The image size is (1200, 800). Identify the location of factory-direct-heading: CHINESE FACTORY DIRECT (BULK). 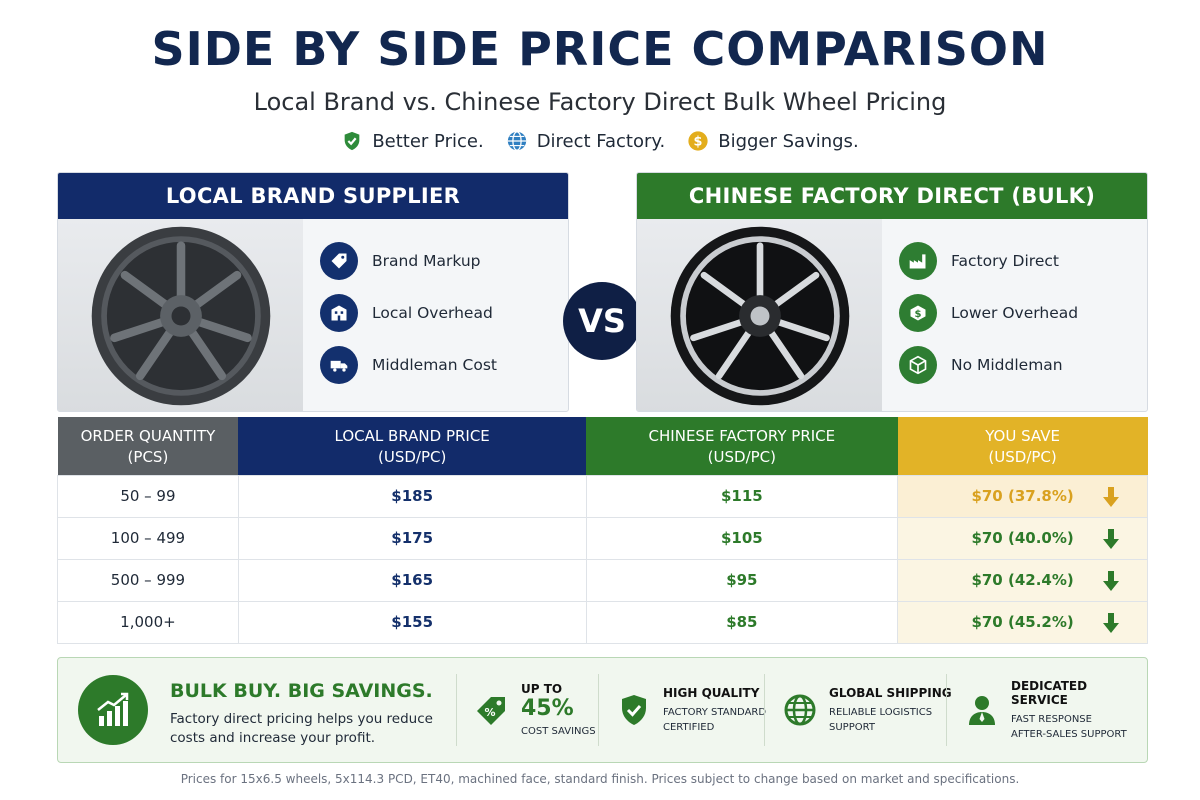
(892, 196).